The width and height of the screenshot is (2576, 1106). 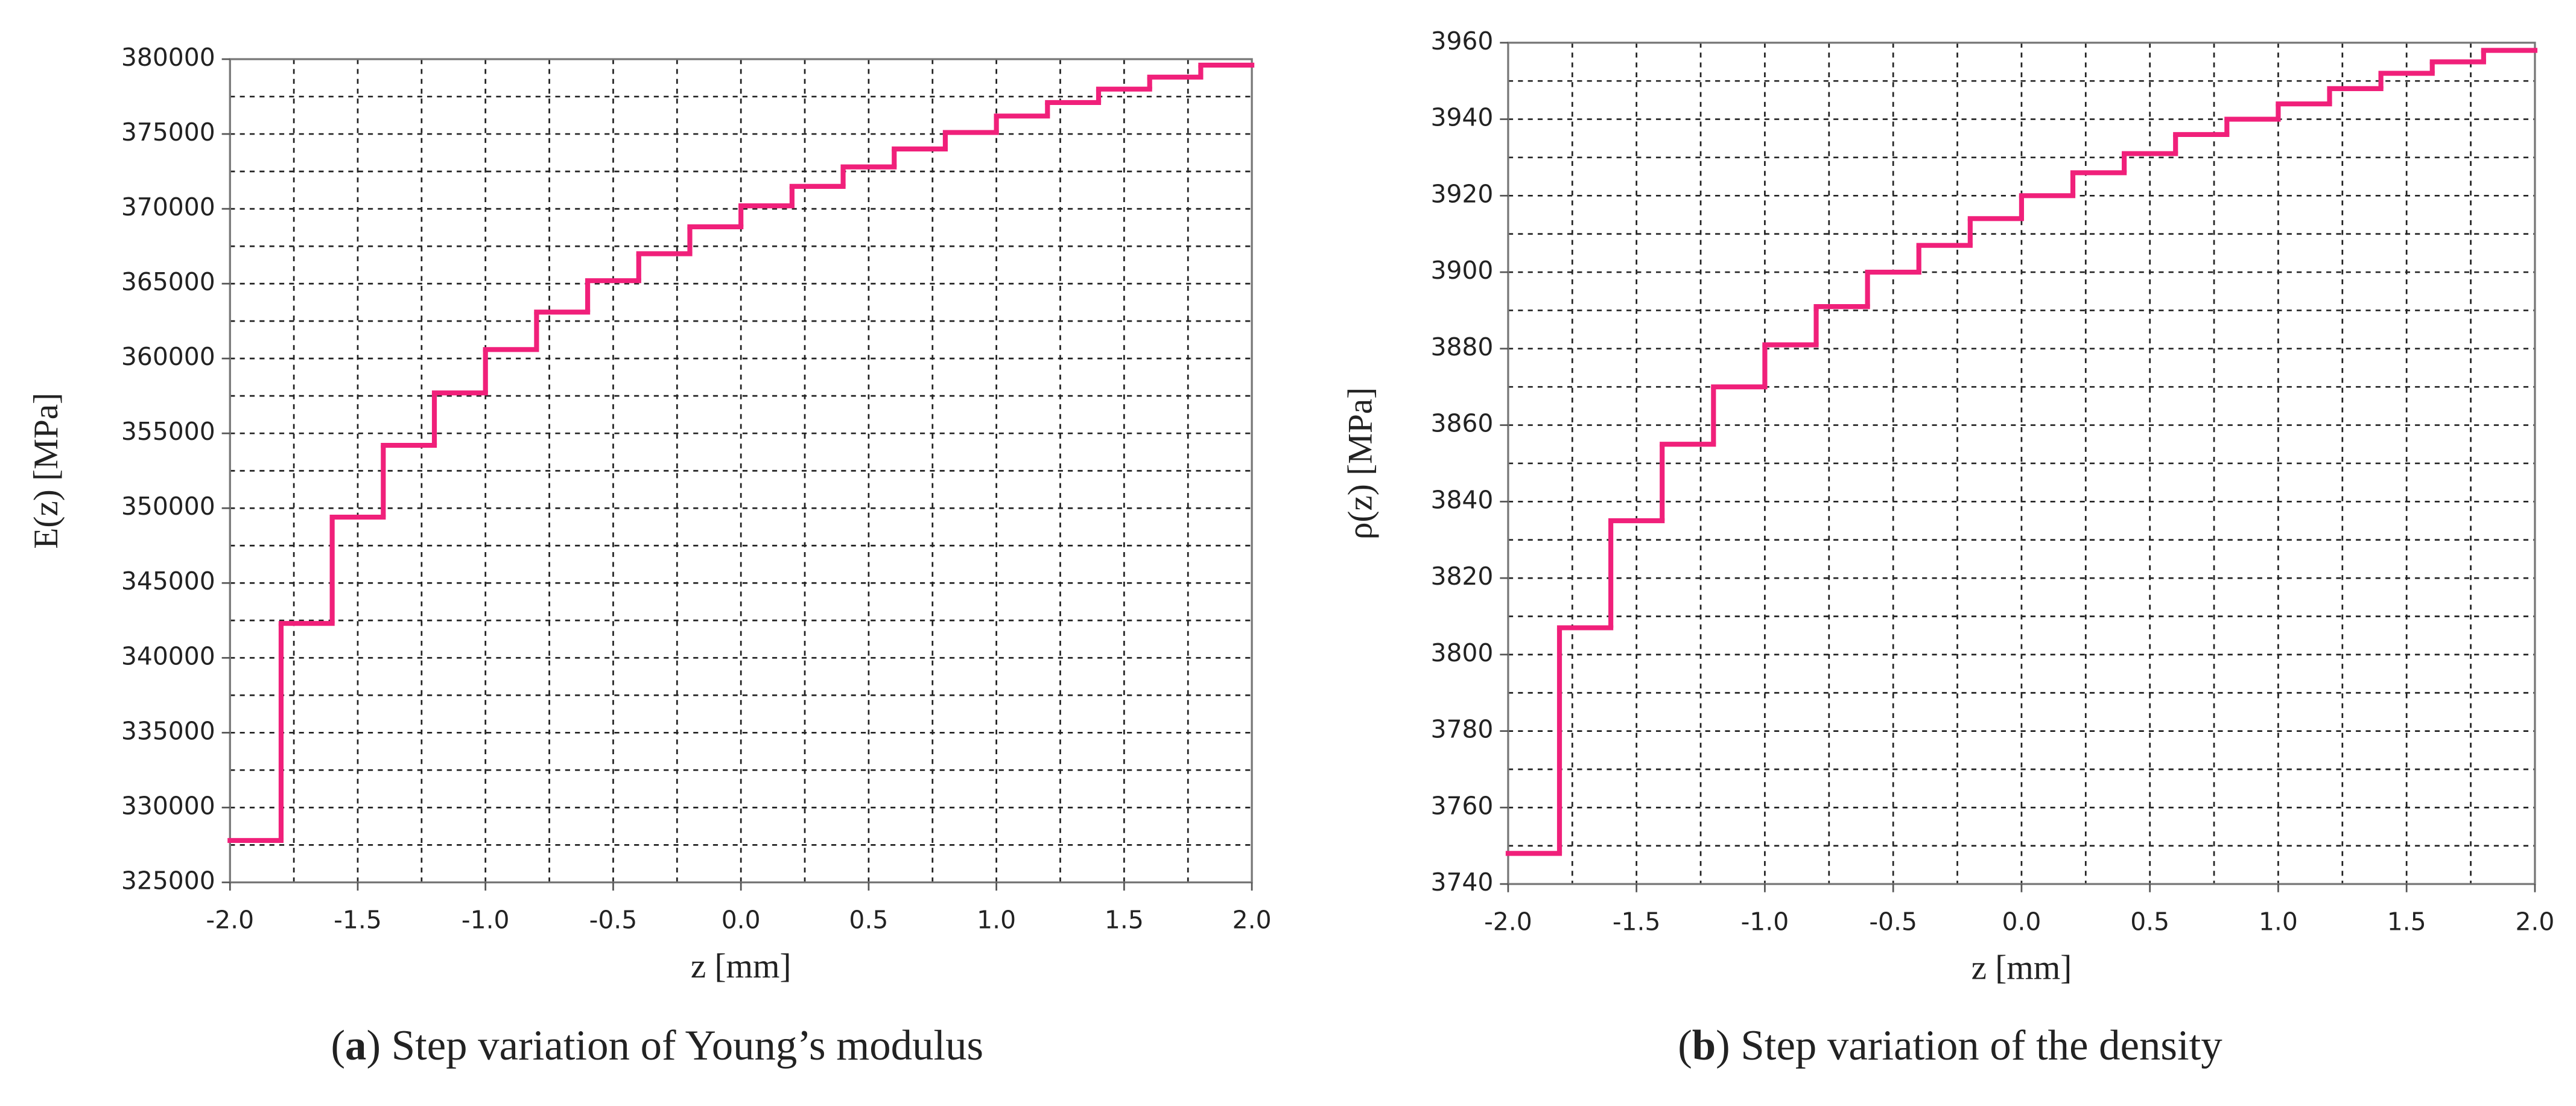 I want to click on y-tick-label: 380000, so click(x=168, y=57).